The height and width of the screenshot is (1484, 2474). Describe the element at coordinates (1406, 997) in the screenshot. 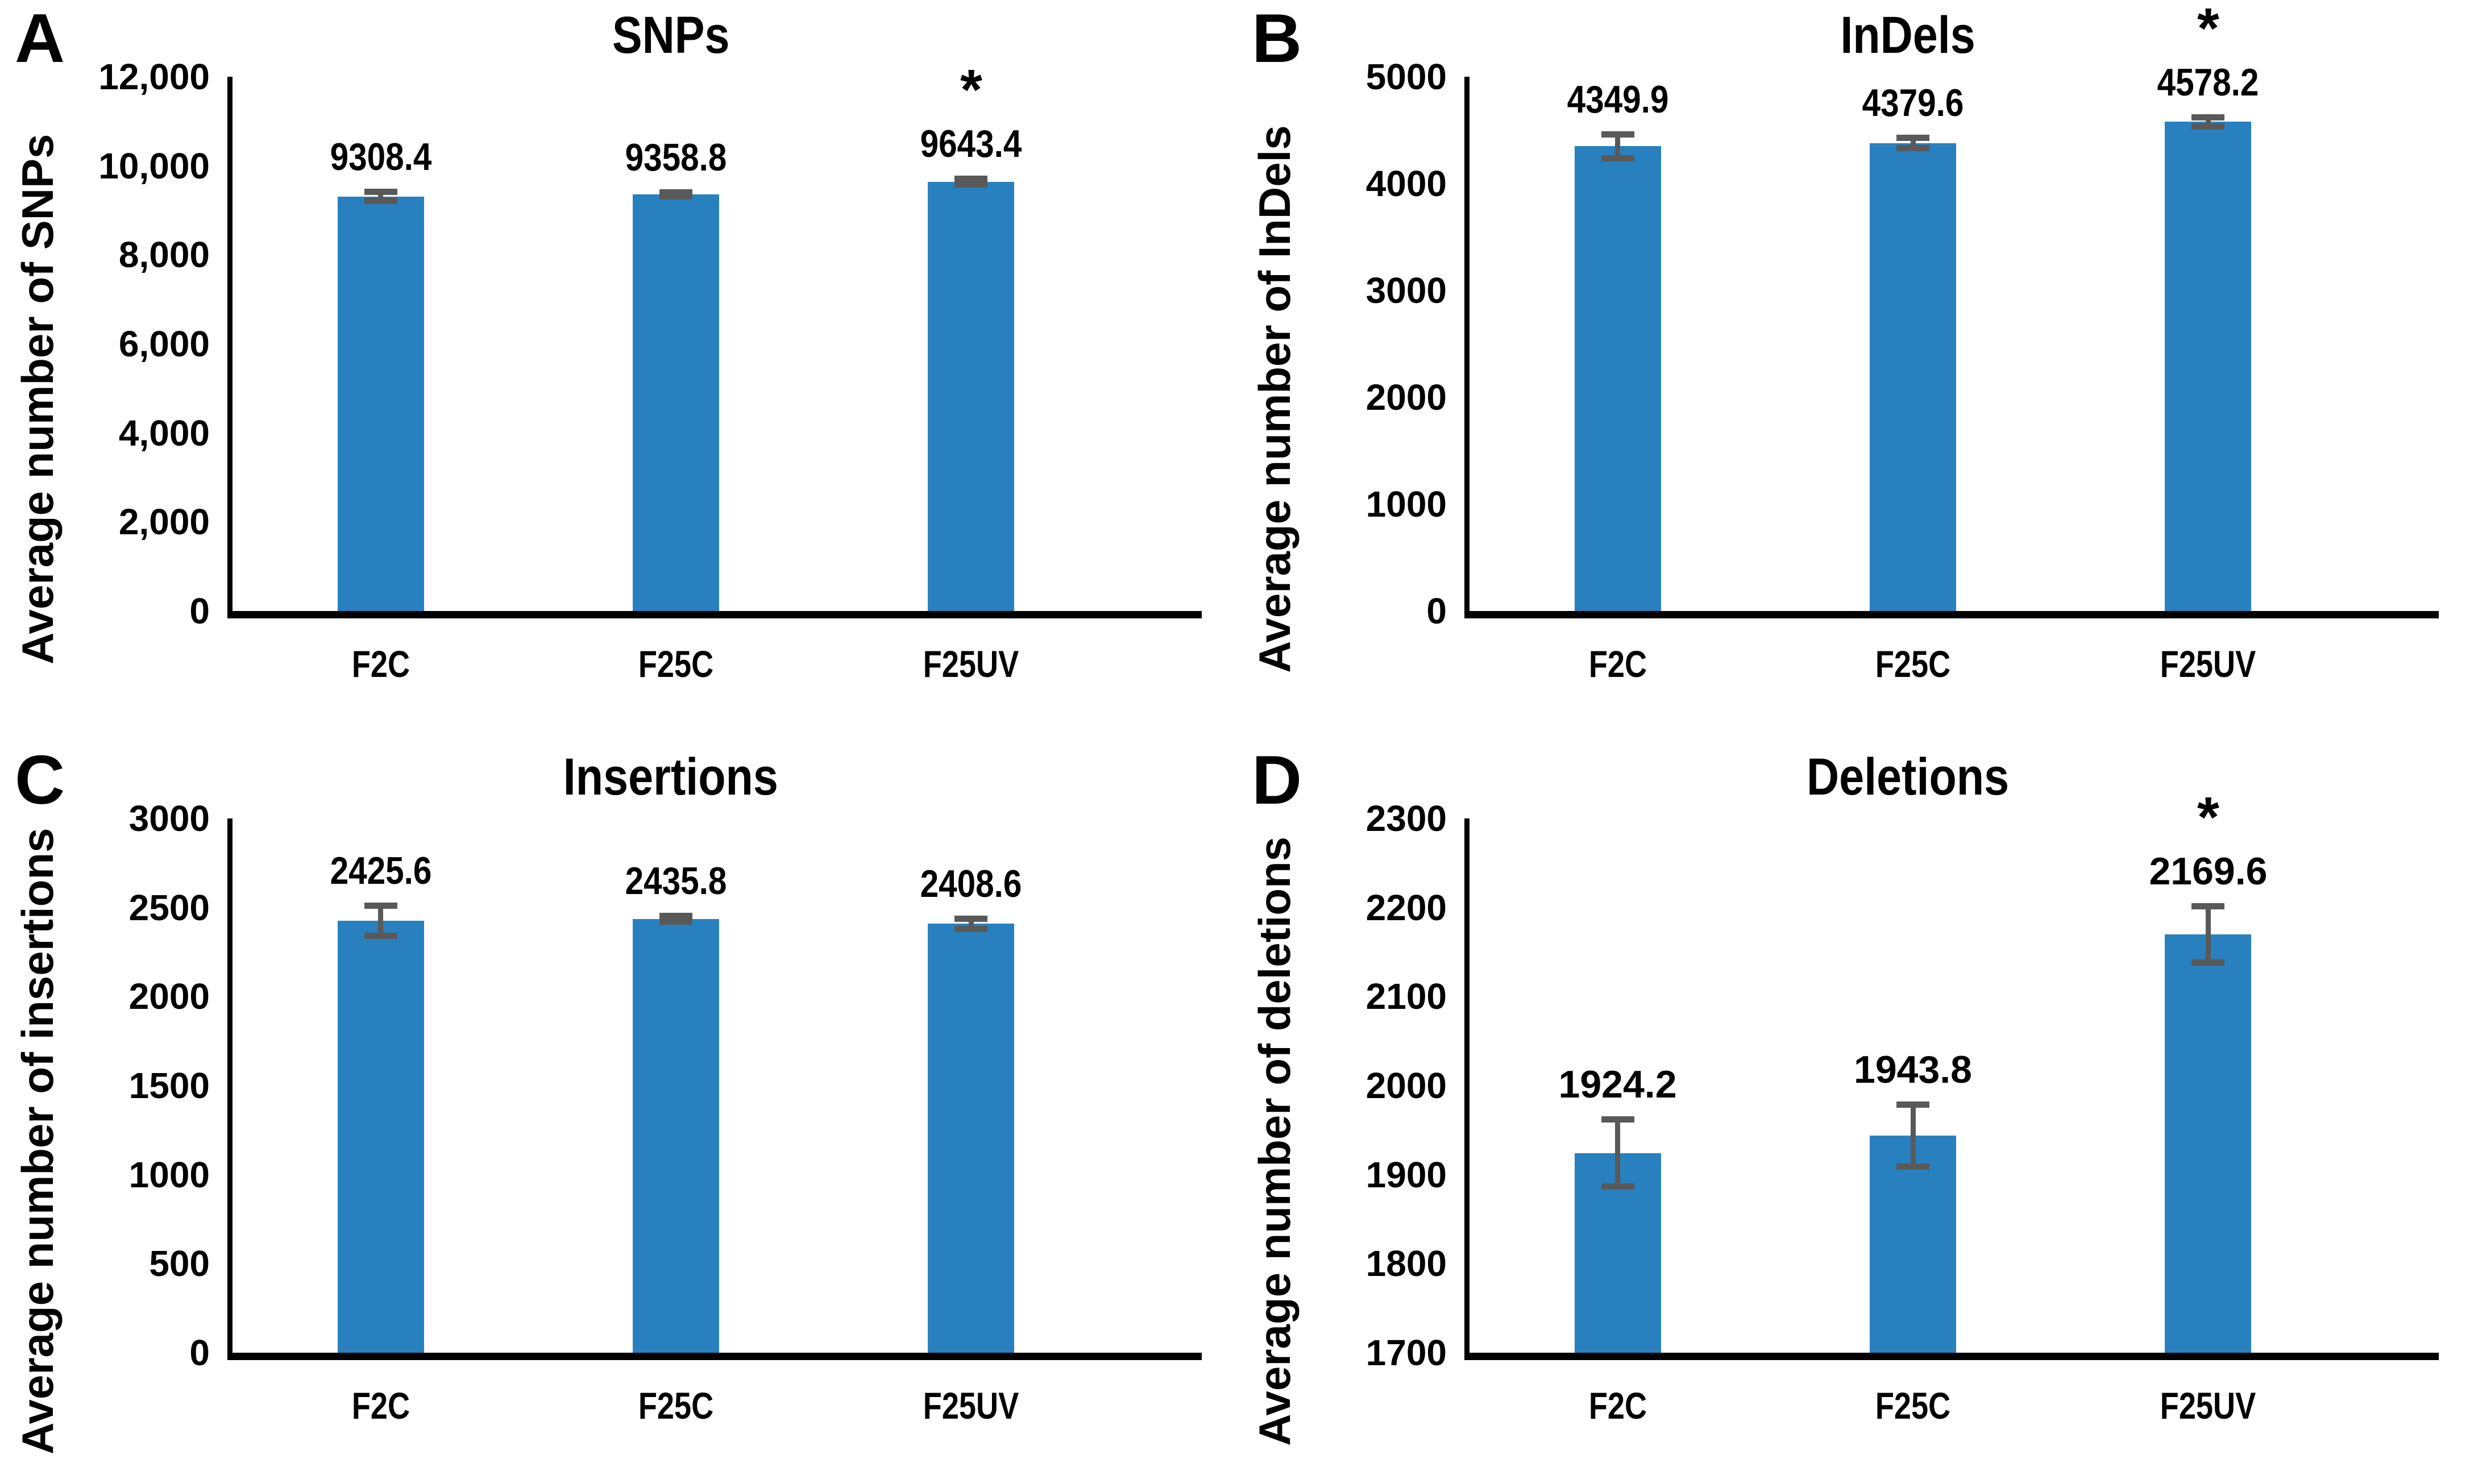

I see `y-tick-label: 2100` at that location.